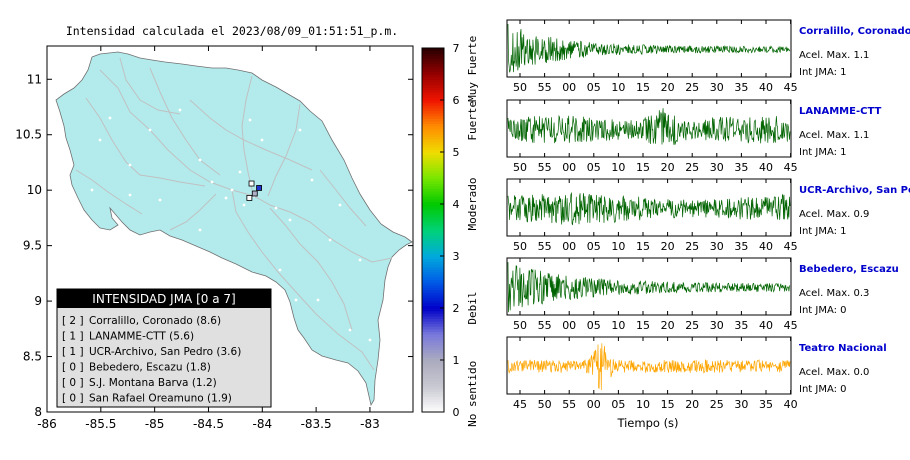 The width and height of the screenshot is (910, 460). What do you see at coordinates (38, 412) in the screenshot?
I see `lat-tick-label: 8` at bounding box center [38, 412].